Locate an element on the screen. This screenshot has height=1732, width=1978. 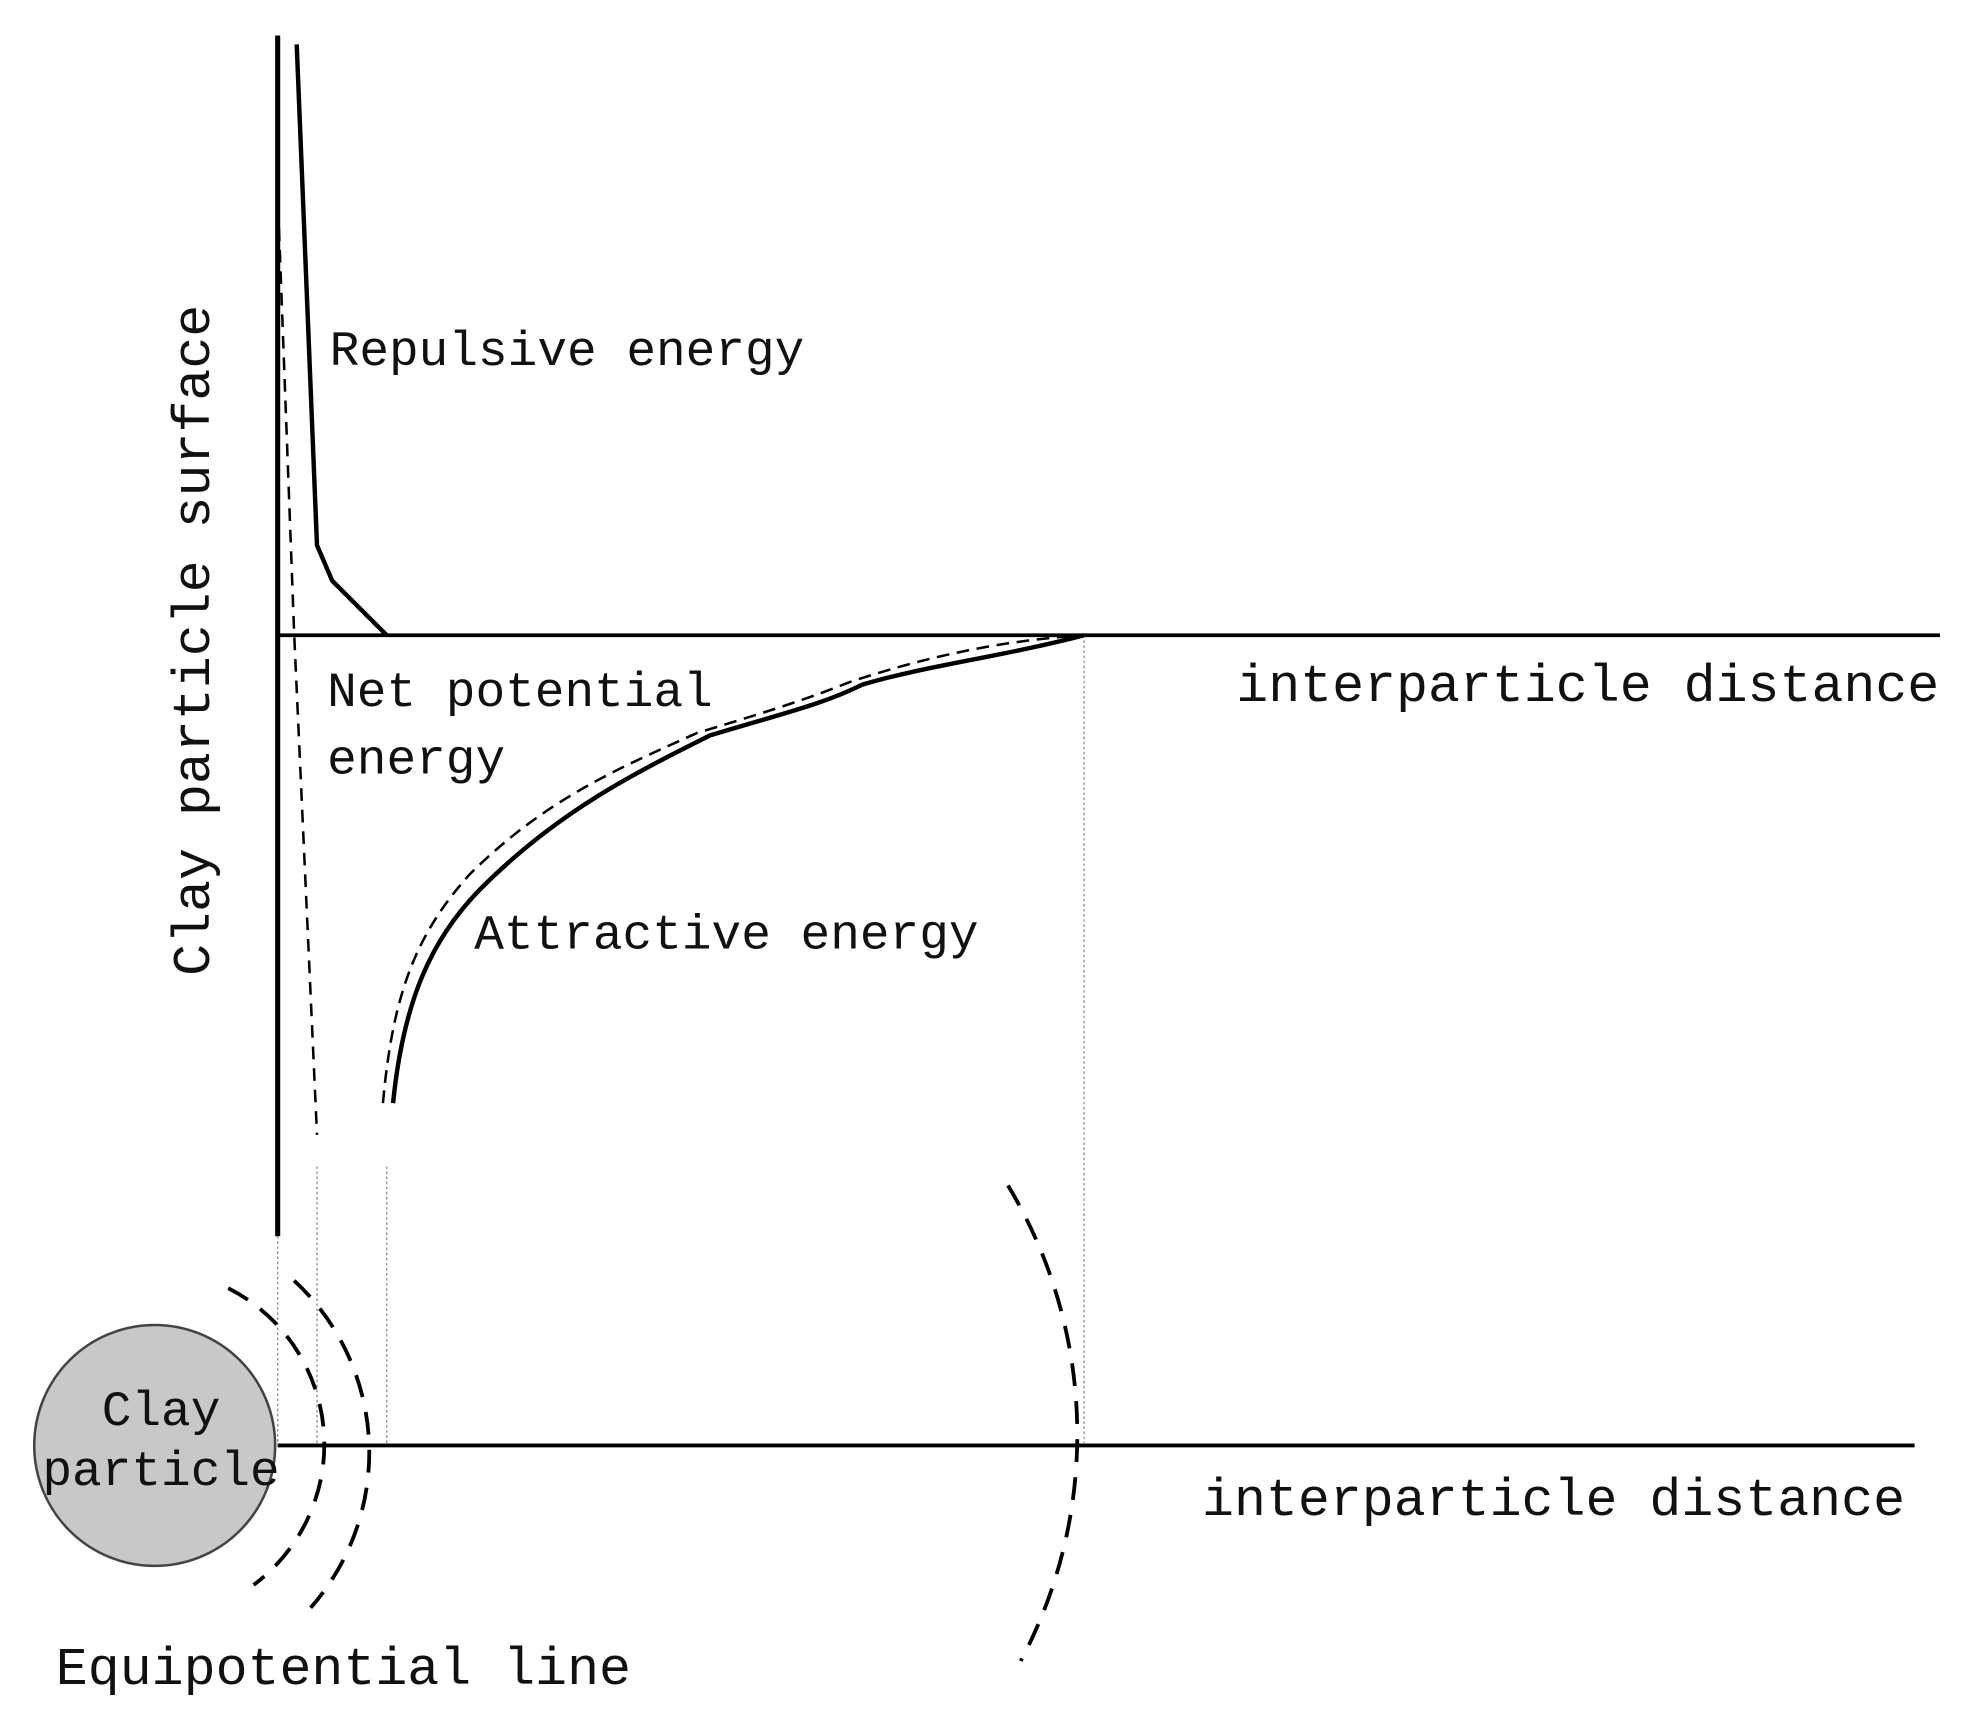
net-potential-curve is located at coordinates (298, 681).